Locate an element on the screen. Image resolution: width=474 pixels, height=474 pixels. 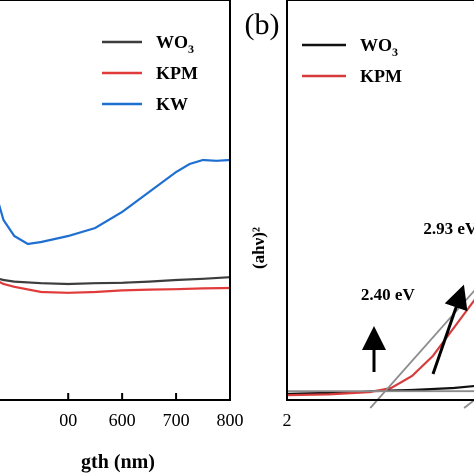
panel-b-annotation-label: 2.93 eV is located at coordinates (448, 228).